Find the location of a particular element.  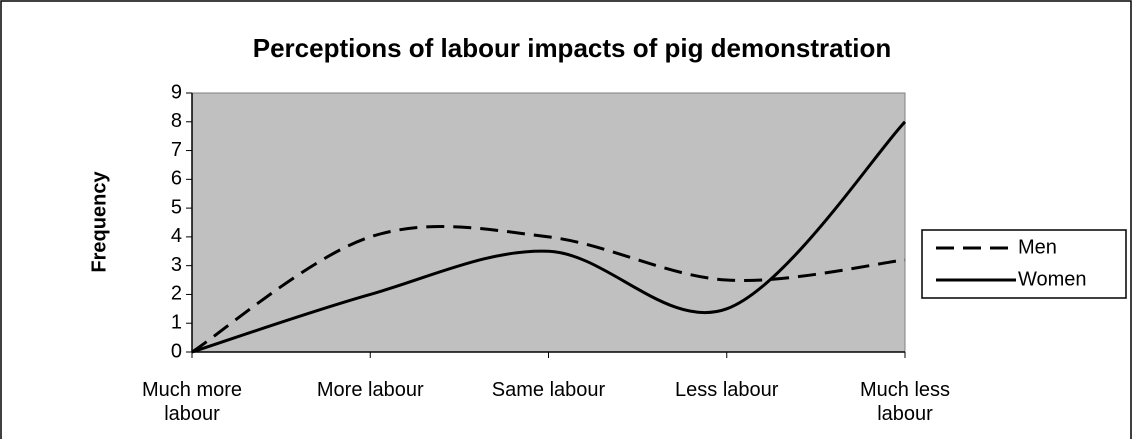

y-tick-label: 7 is located at coordinates (176, 150).